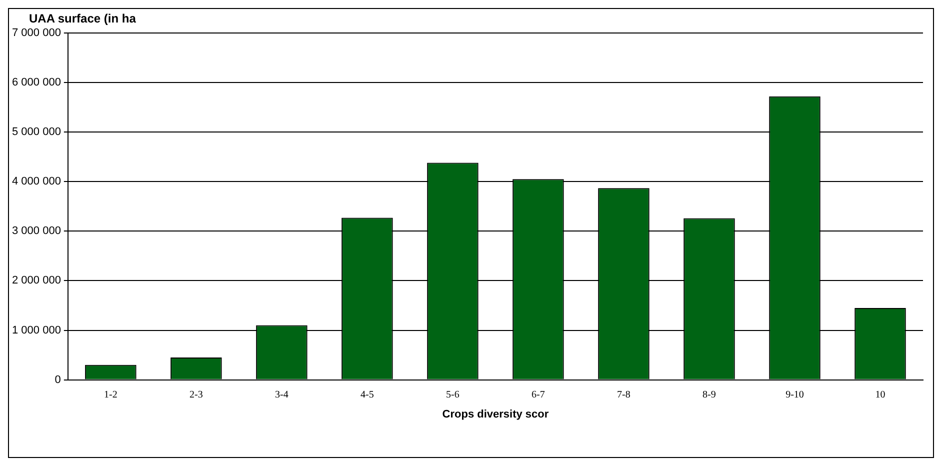 Image resolution: width=942 pixels, height=474 pixels. What do you see at coordinates (196, 394) in the screenshot?
I see `x-tick-label: 2-3` at bounding box center [196, 394].